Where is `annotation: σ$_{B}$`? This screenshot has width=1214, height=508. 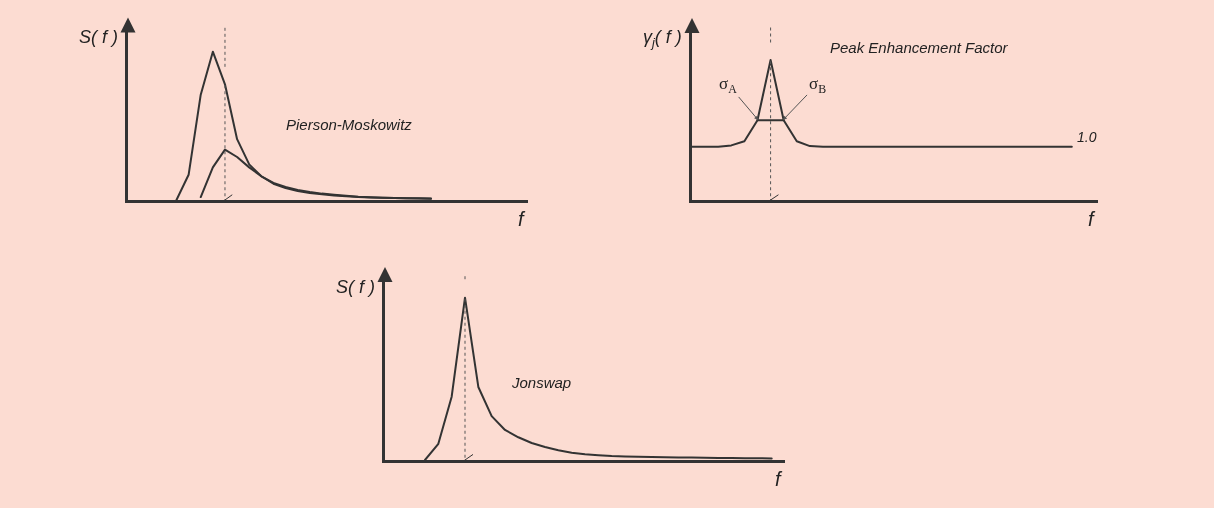
annotation: σ$_{B}$ is located at coordinates (818, 85).